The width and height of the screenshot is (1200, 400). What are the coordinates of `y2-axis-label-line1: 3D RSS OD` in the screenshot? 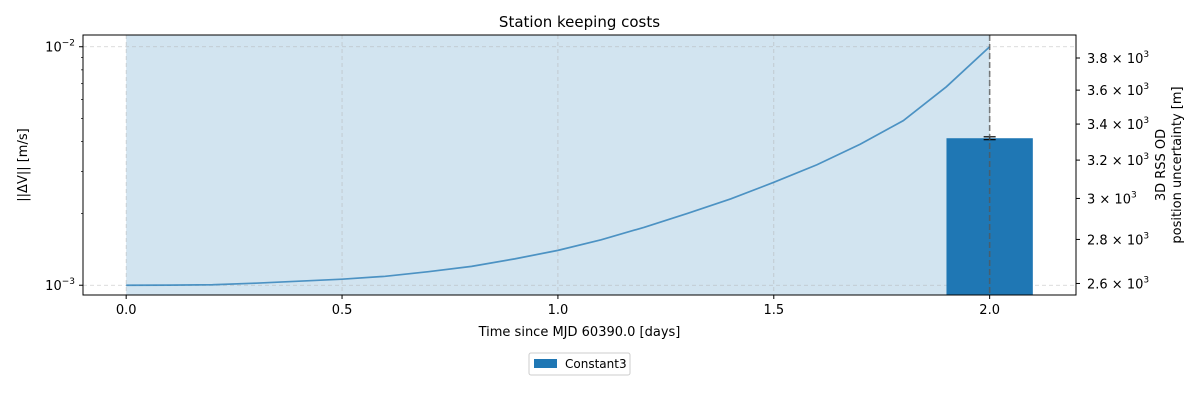 It's located at (1161, 165).